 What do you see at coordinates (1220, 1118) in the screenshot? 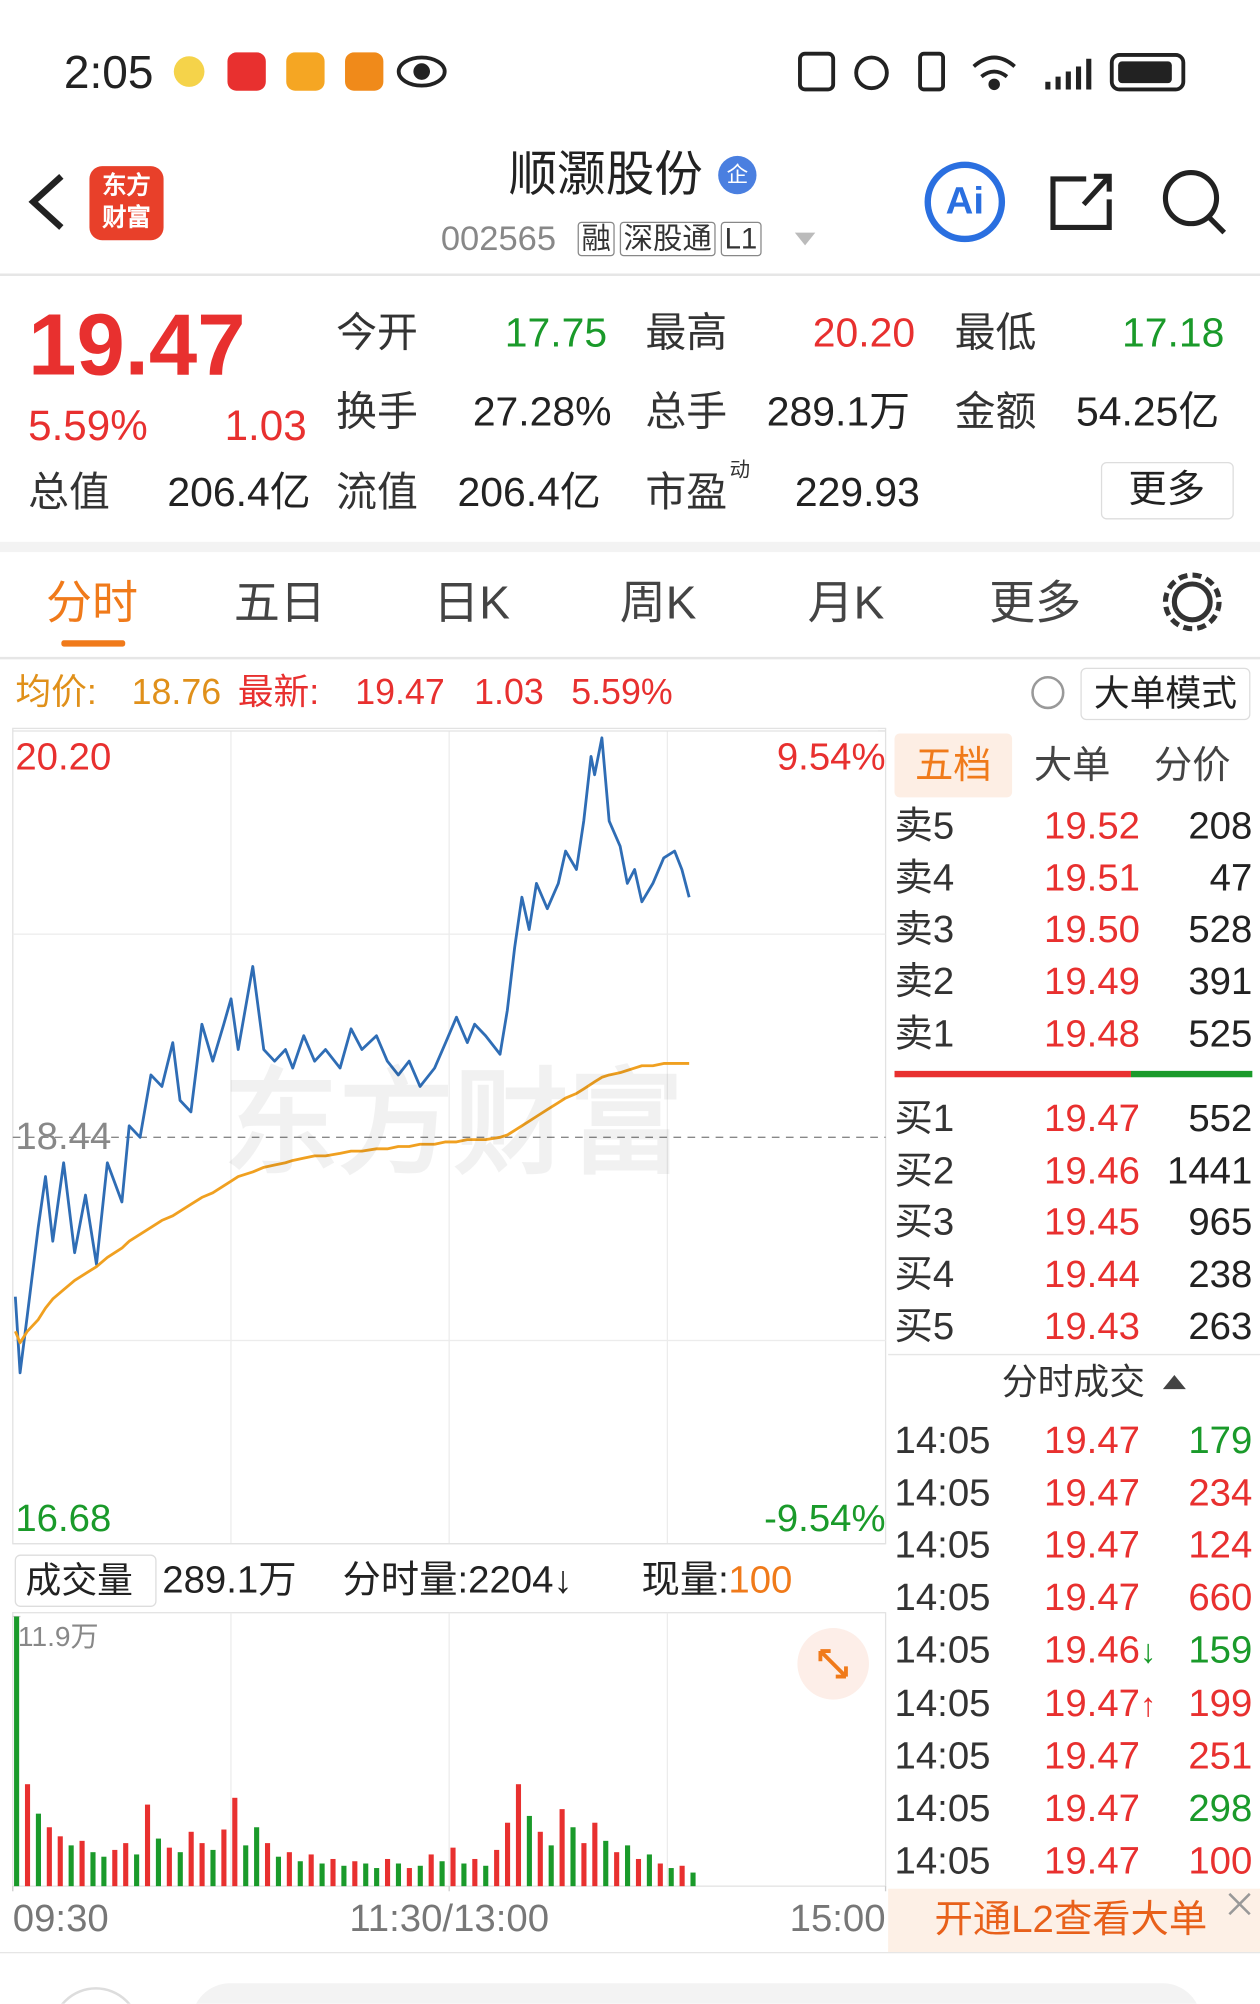
I see `book-volume: 552` at bounding box center [1220, 1118].